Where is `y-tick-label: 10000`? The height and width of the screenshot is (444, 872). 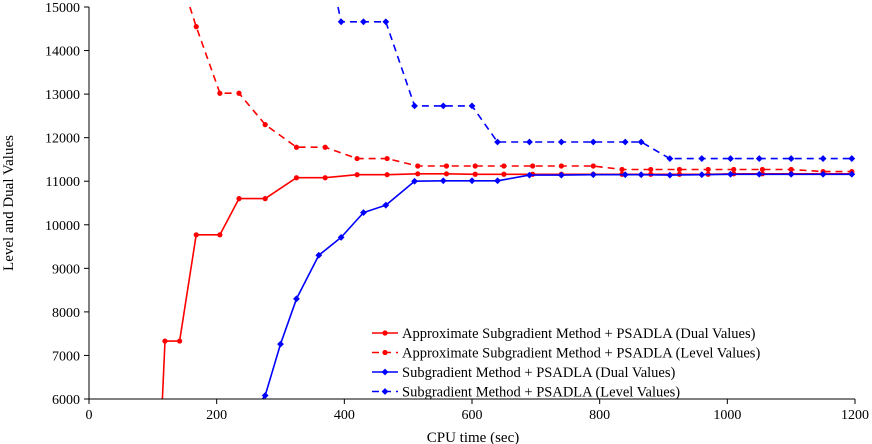
y-tick-label: 10000 is located at coordinates (62, 226).